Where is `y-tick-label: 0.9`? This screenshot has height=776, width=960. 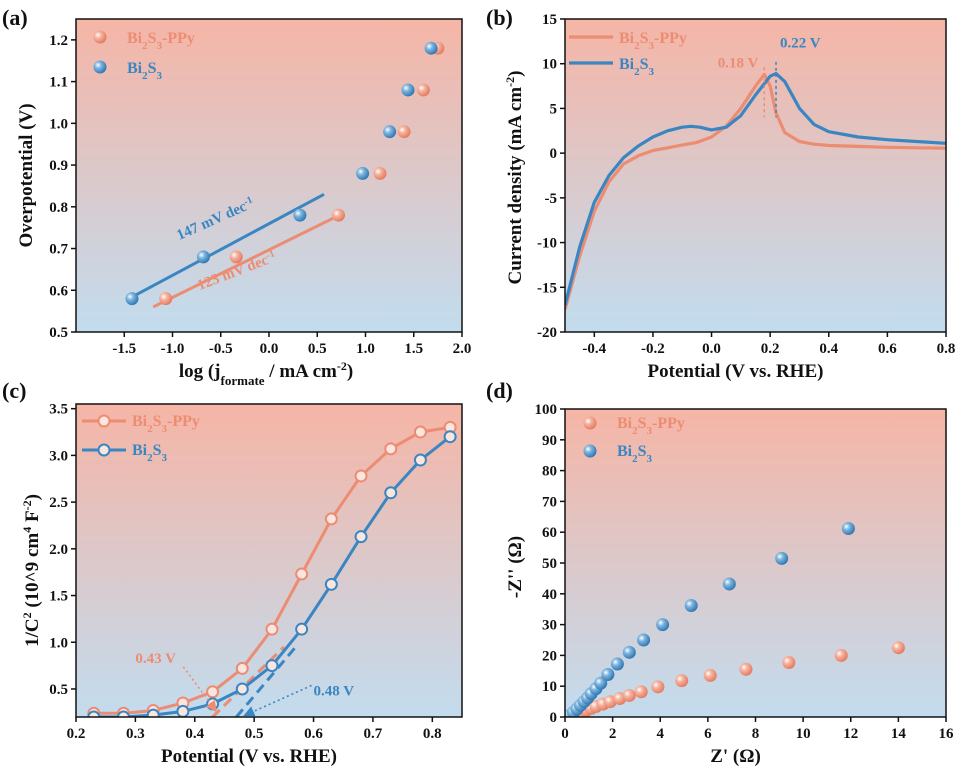
y-tick-label: 0.9 is located at coordinates (58, 166).